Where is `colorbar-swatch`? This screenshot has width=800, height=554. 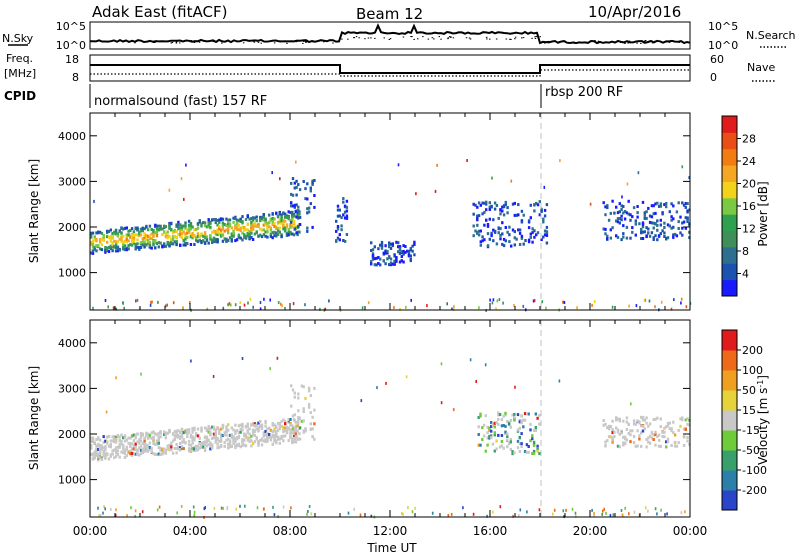
colorbar-swatch is located at coordinates (729, 190).